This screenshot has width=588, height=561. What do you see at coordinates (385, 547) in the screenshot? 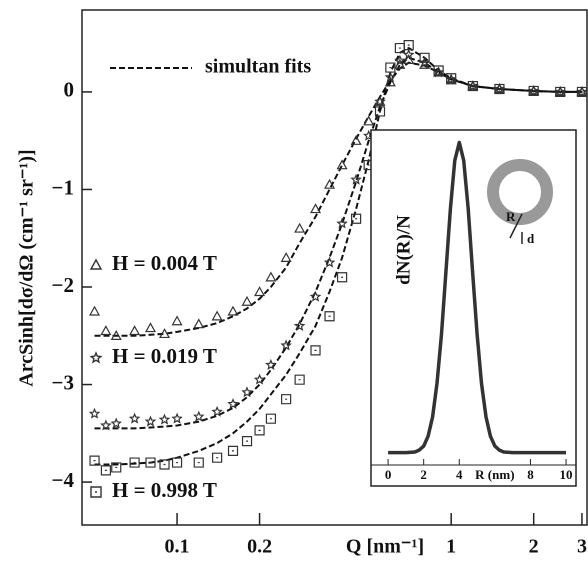
I see `x-axis-label: Q [nm⁻¹]` at bounding box center [385, 547].